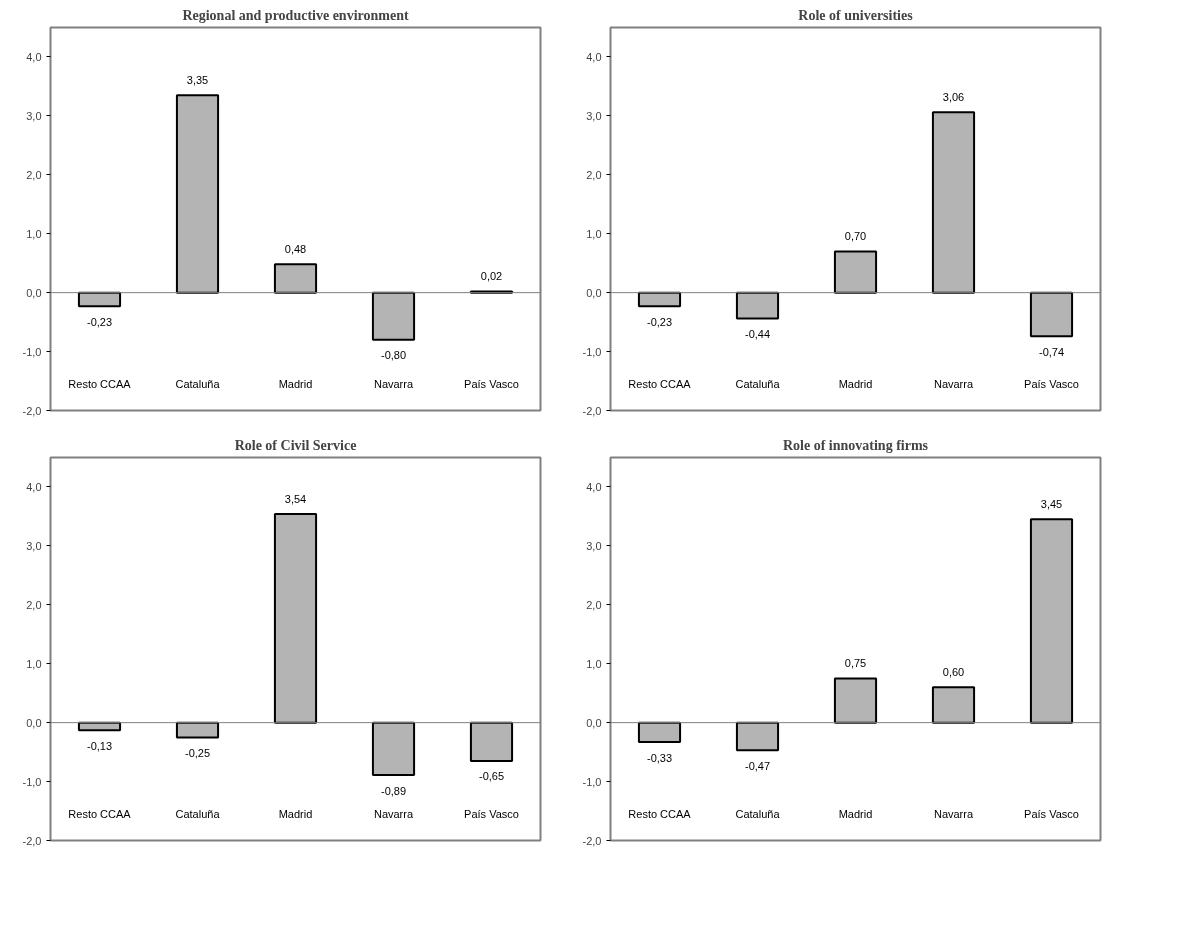 The height and width of the screenshot is (936, 1193). What do you see at coordinates (393, 355) in the screenshot?
I see `data-label: -0,80` at bounding box center [393, 355].